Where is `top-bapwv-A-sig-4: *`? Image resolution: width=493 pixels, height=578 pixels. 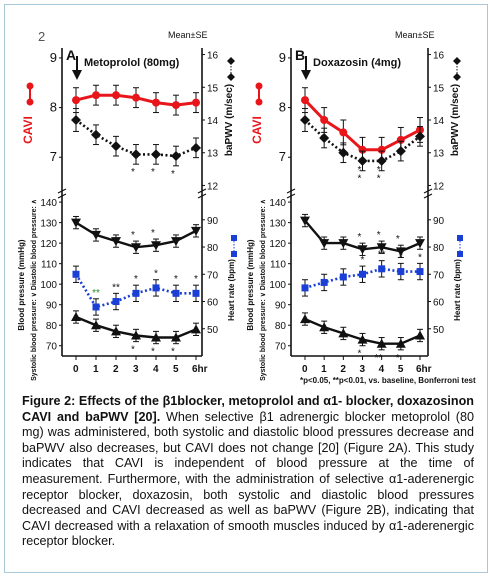
top-bapwv-A-sig-4: * is located at coordinates (153, 172).